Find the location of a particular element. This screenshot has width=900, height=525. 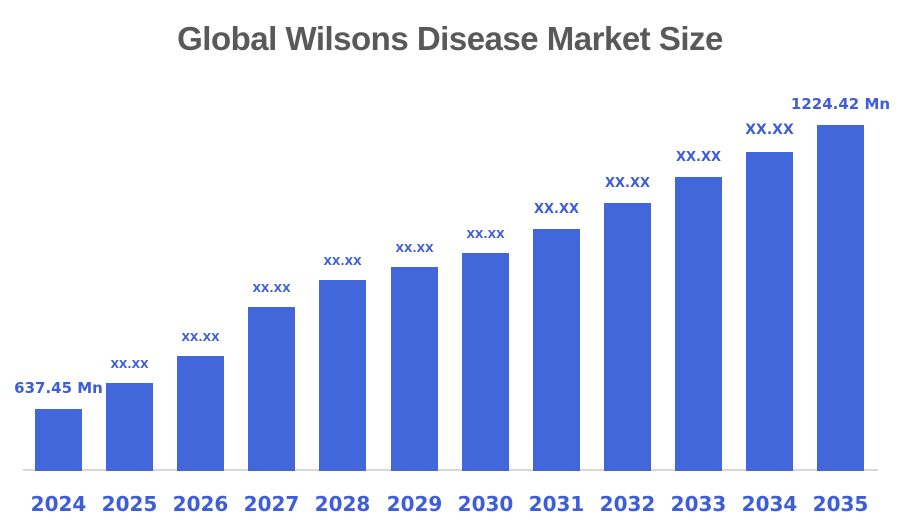

bar-group-2030: XX.XX 2030 is located at coordinates (486, 262).